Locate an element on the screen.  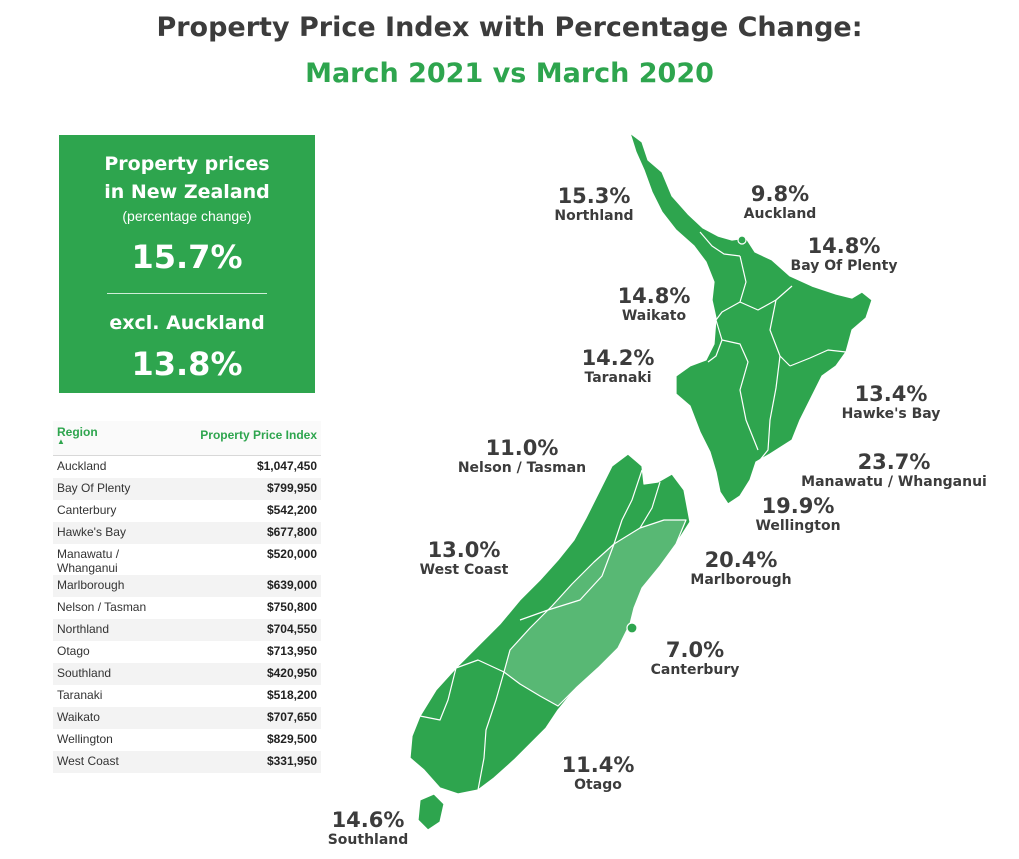
hawkes-bay-pct: 13.4% is located at coordinates (891, 394).